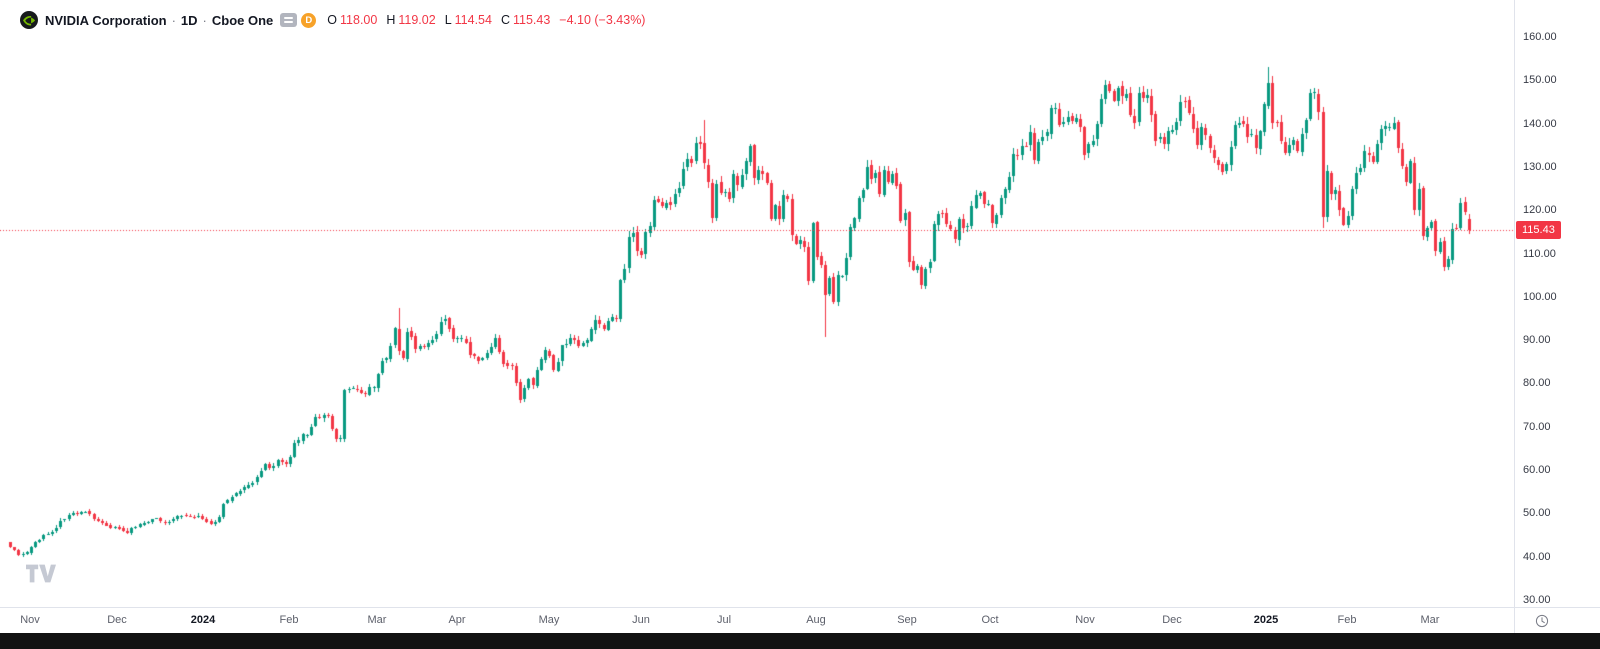  I want to click on high-key: H, so click(391, 20).